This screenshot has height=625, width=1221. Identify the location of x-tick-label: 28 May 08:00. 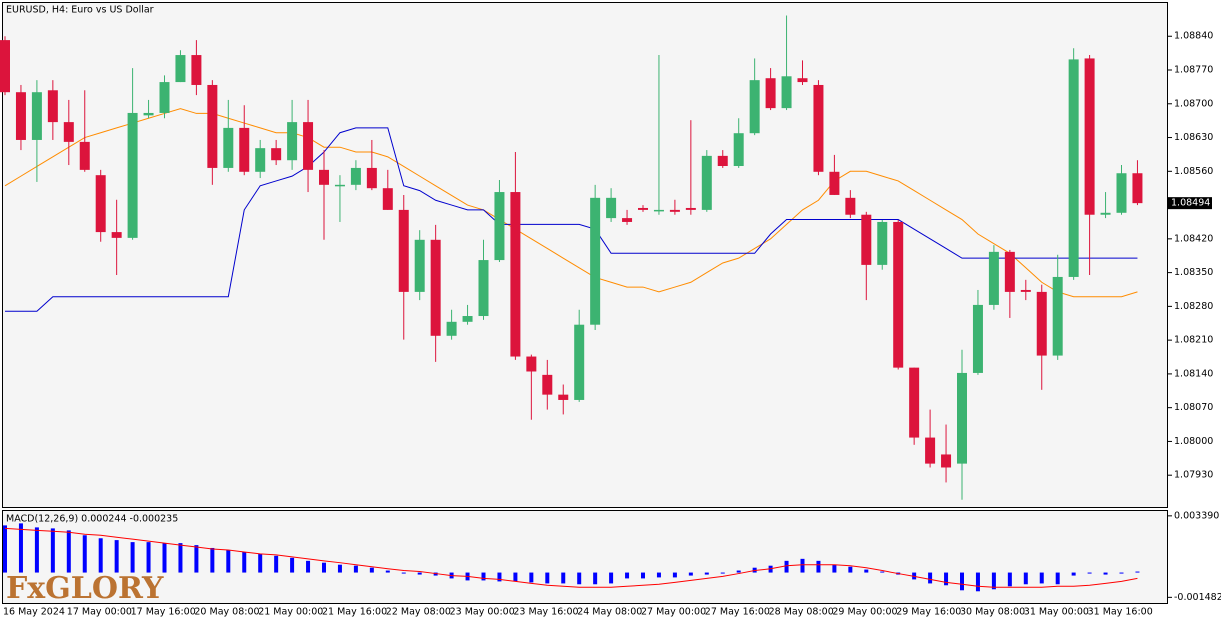
(801, 612).